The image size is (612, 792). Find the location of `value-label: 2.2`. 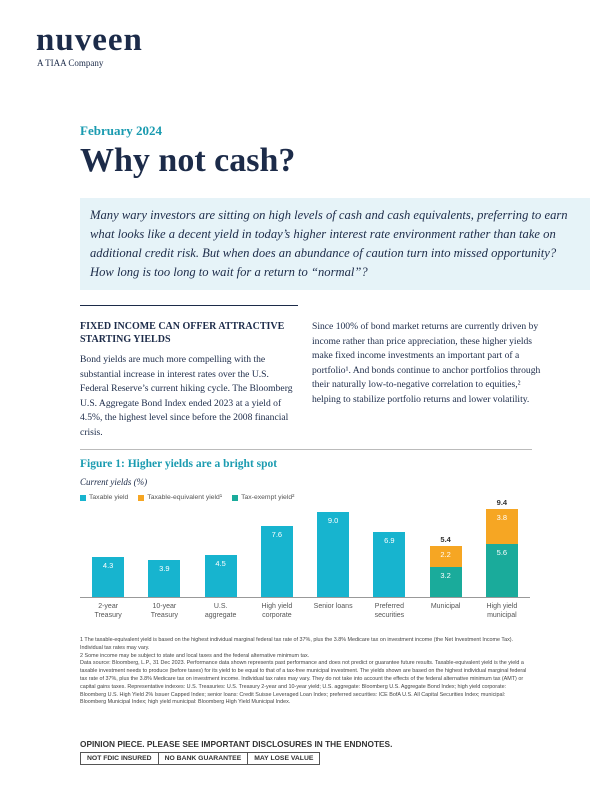

value-label: 2.2 is located at coordinates (445, 555).